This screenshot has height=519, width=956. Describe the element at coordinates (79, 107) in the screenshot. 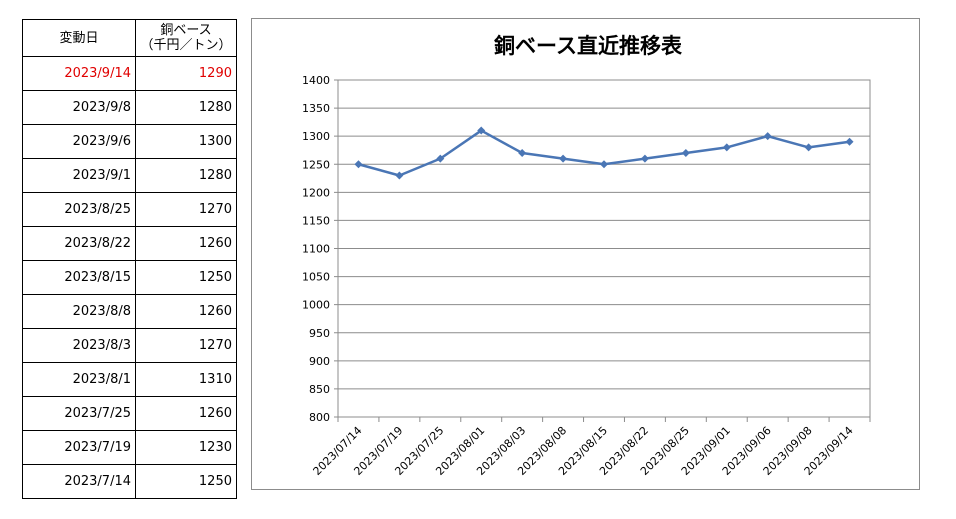

I see `row-date: 2023/9/8` at that location.